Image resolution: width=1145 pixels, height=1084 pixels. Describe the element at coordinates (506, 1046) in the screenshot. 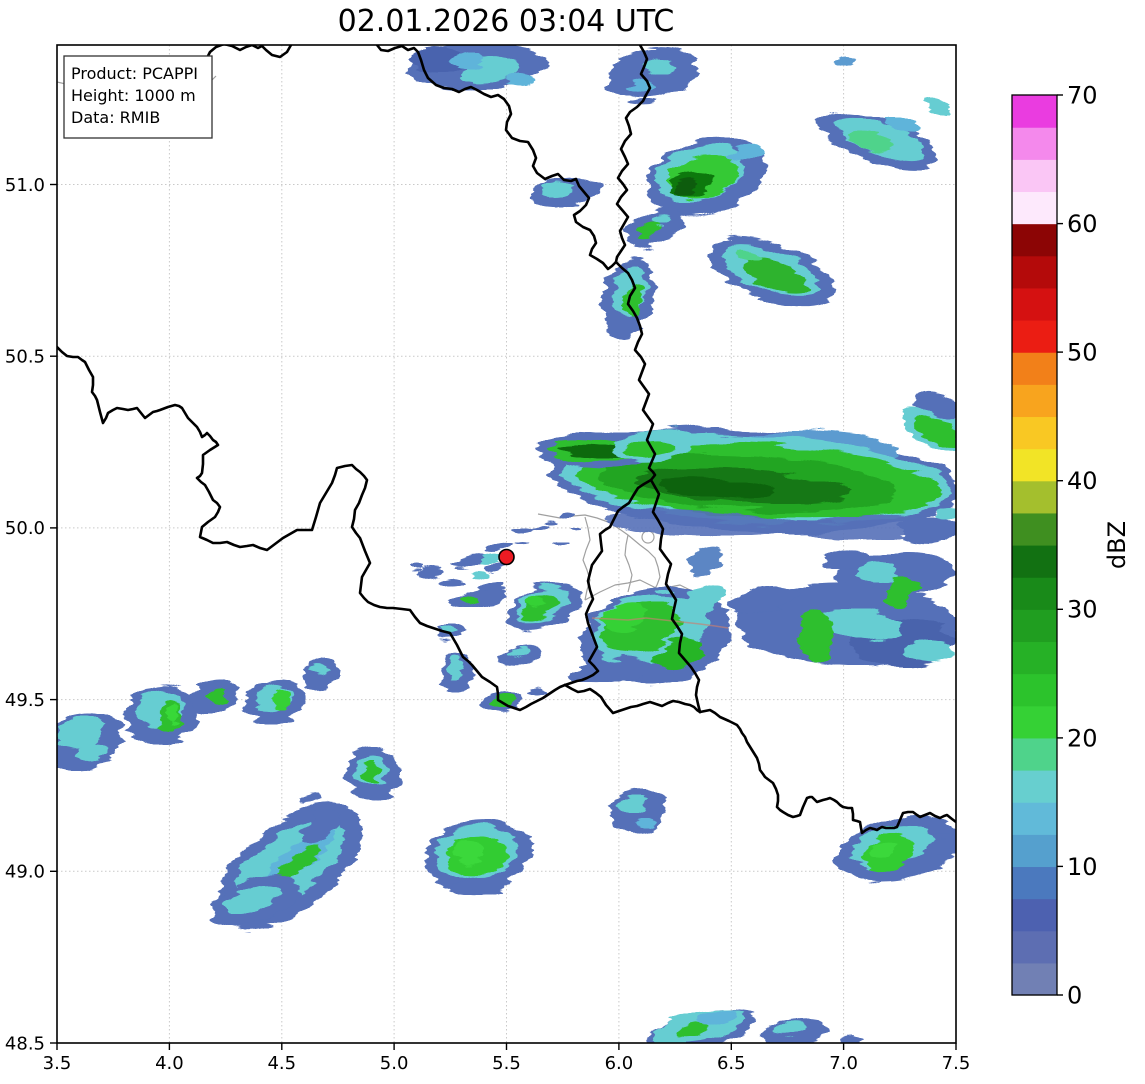

I see `x-axis-ticks` at that location.